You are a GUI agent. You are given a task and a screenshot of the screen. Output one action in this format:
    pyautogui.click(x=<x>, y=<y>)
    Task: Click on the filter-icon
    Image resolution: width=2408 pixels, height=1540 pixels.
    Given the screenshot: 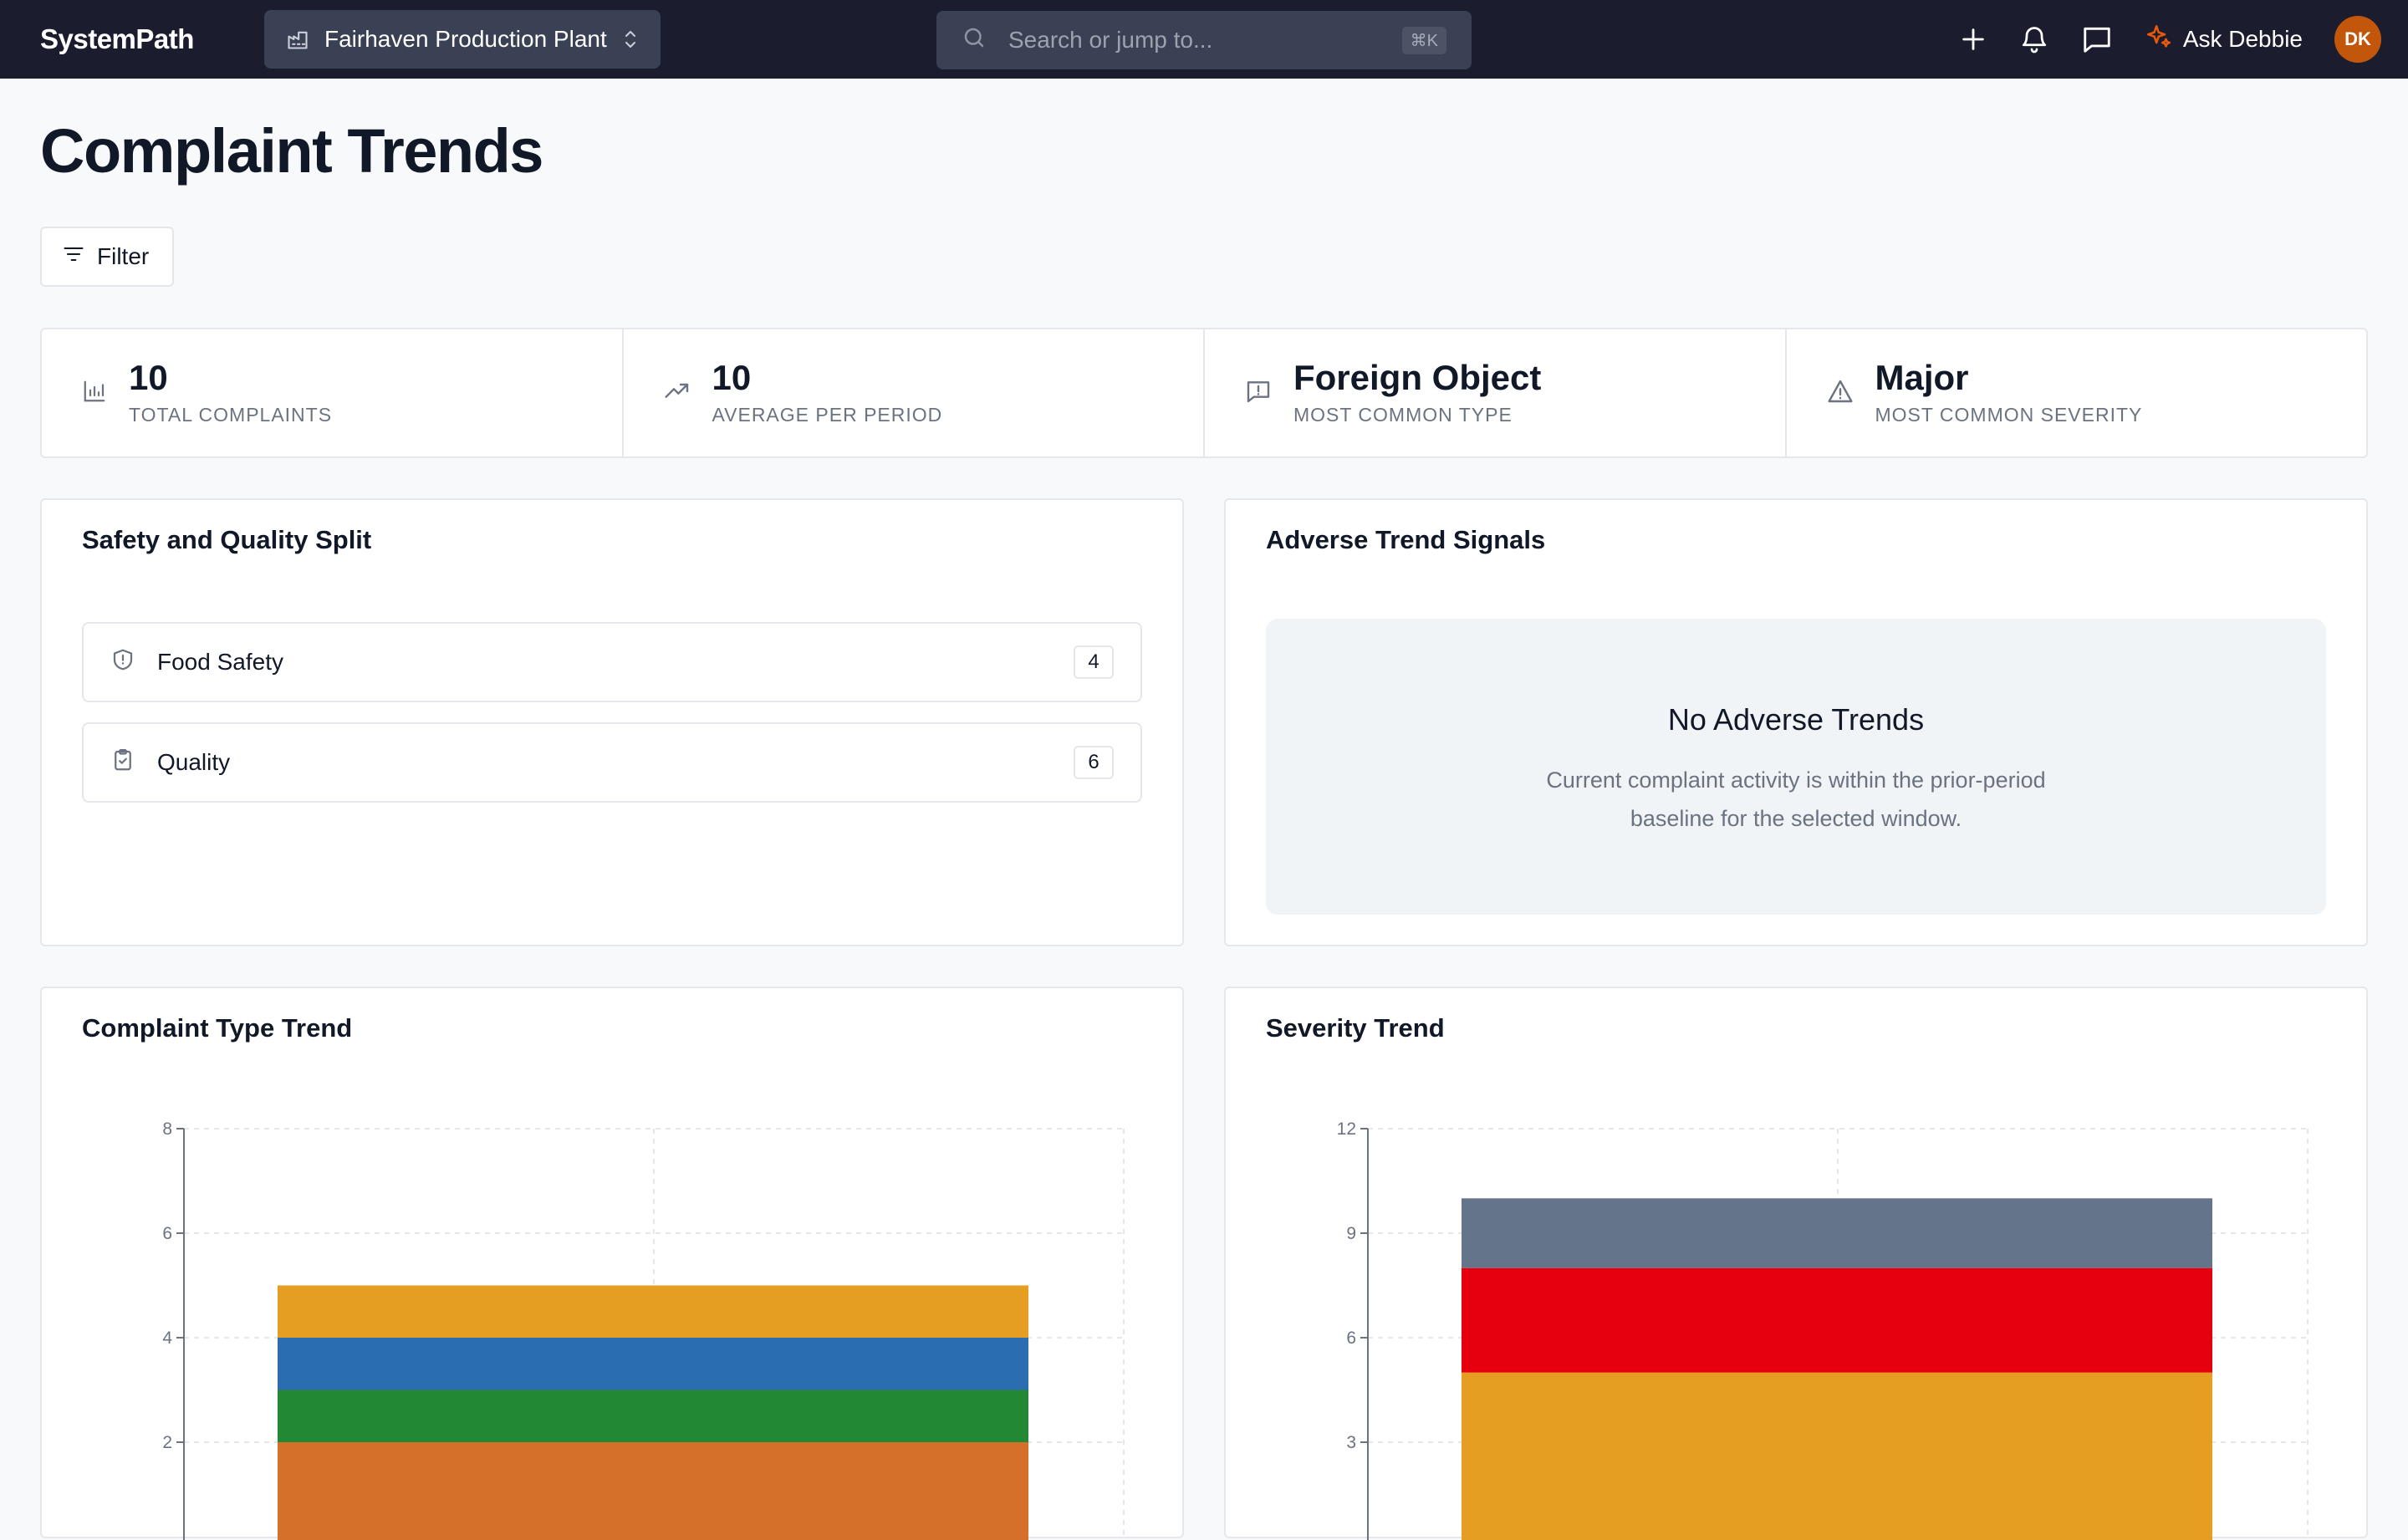 What is the action you would take?
    pyautogui.click(x=74, y=257)
    